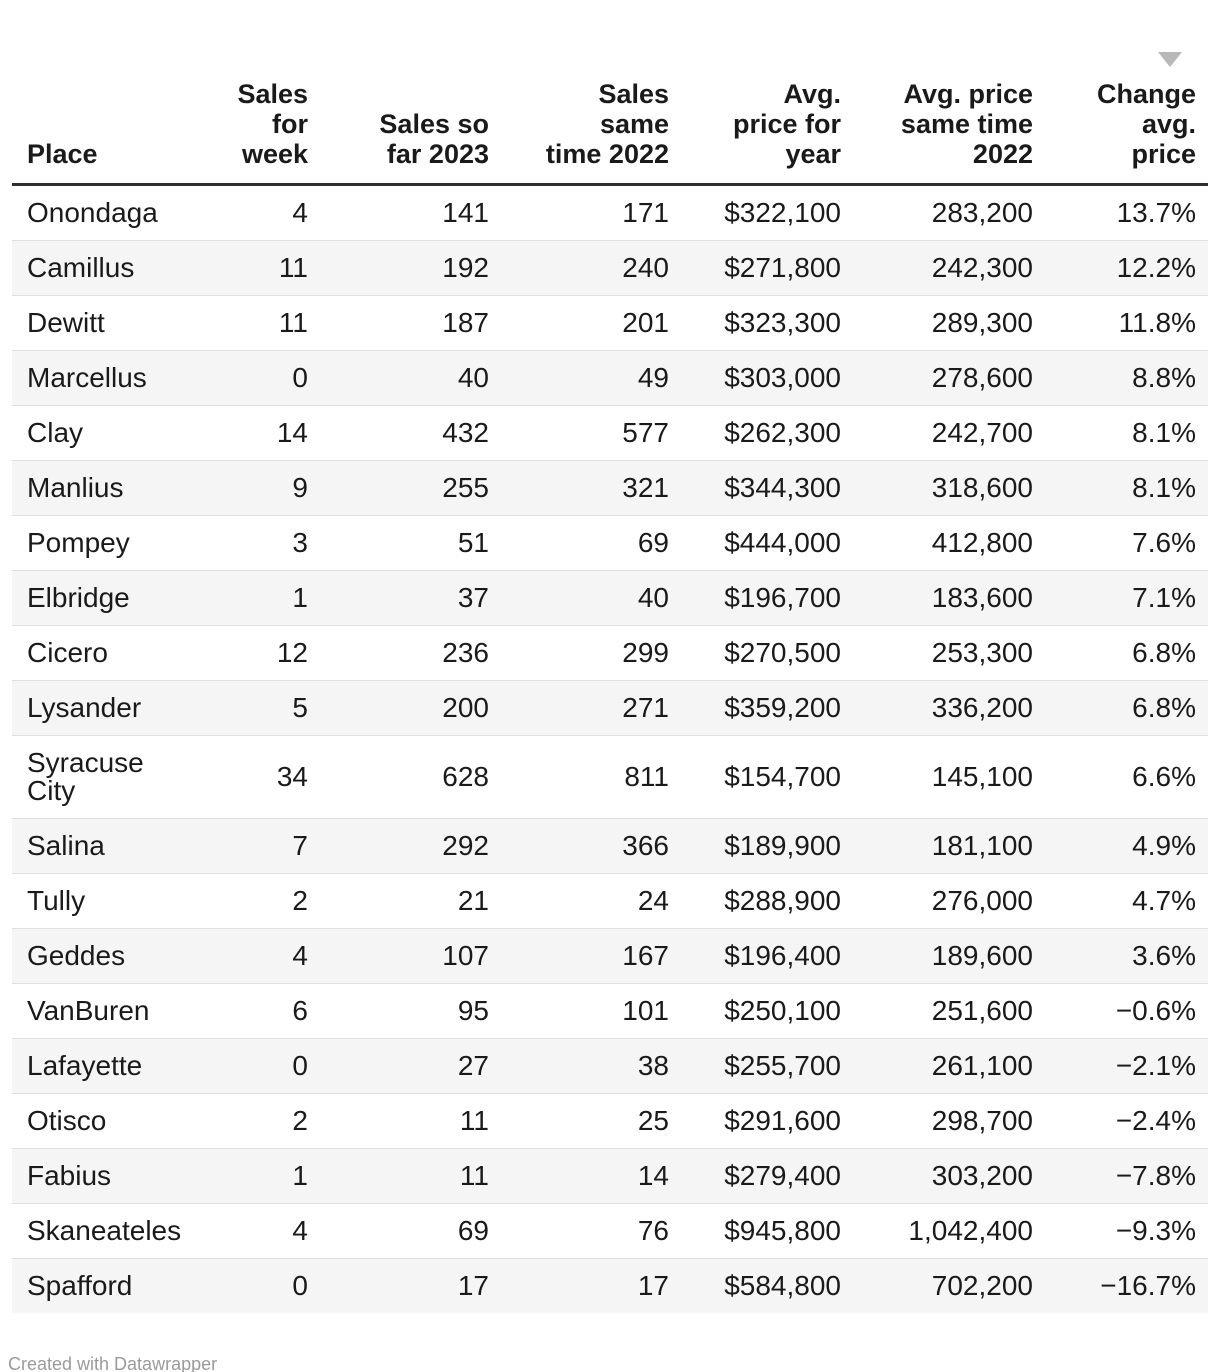  What do you see at coordinates (292, 776) in the screenshot?
I see `sales_for_week-cell: 34` at bounding box center [292, 776].